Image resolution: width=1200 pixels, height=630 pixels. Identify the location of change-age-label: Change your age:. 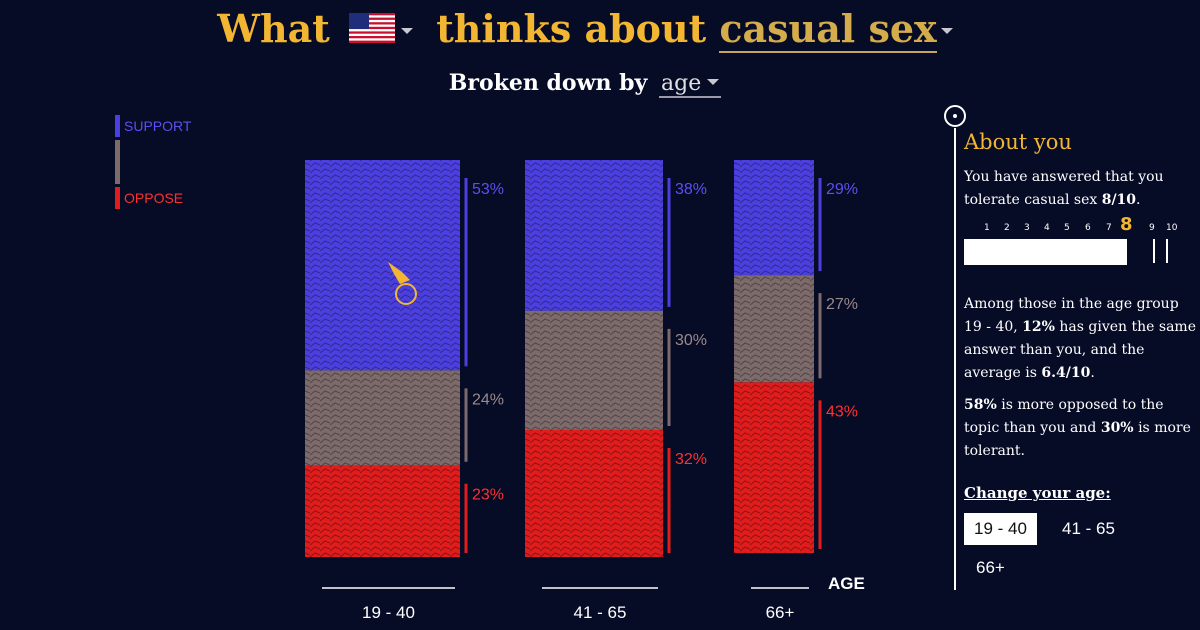
(1037, 493).